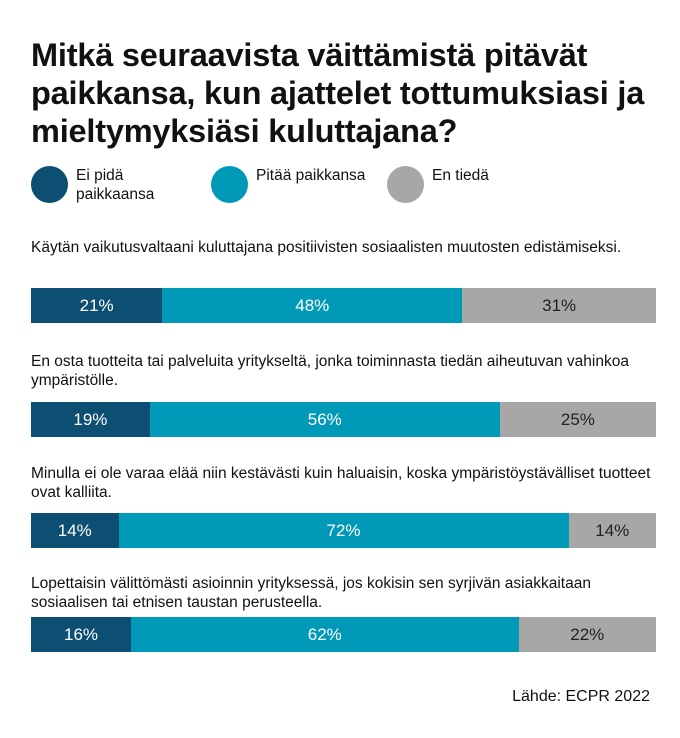 Image resolution: width=680 pixels, height=738 pixels. I want to click on legend-swatch-ei-pida, so click(49, 184).